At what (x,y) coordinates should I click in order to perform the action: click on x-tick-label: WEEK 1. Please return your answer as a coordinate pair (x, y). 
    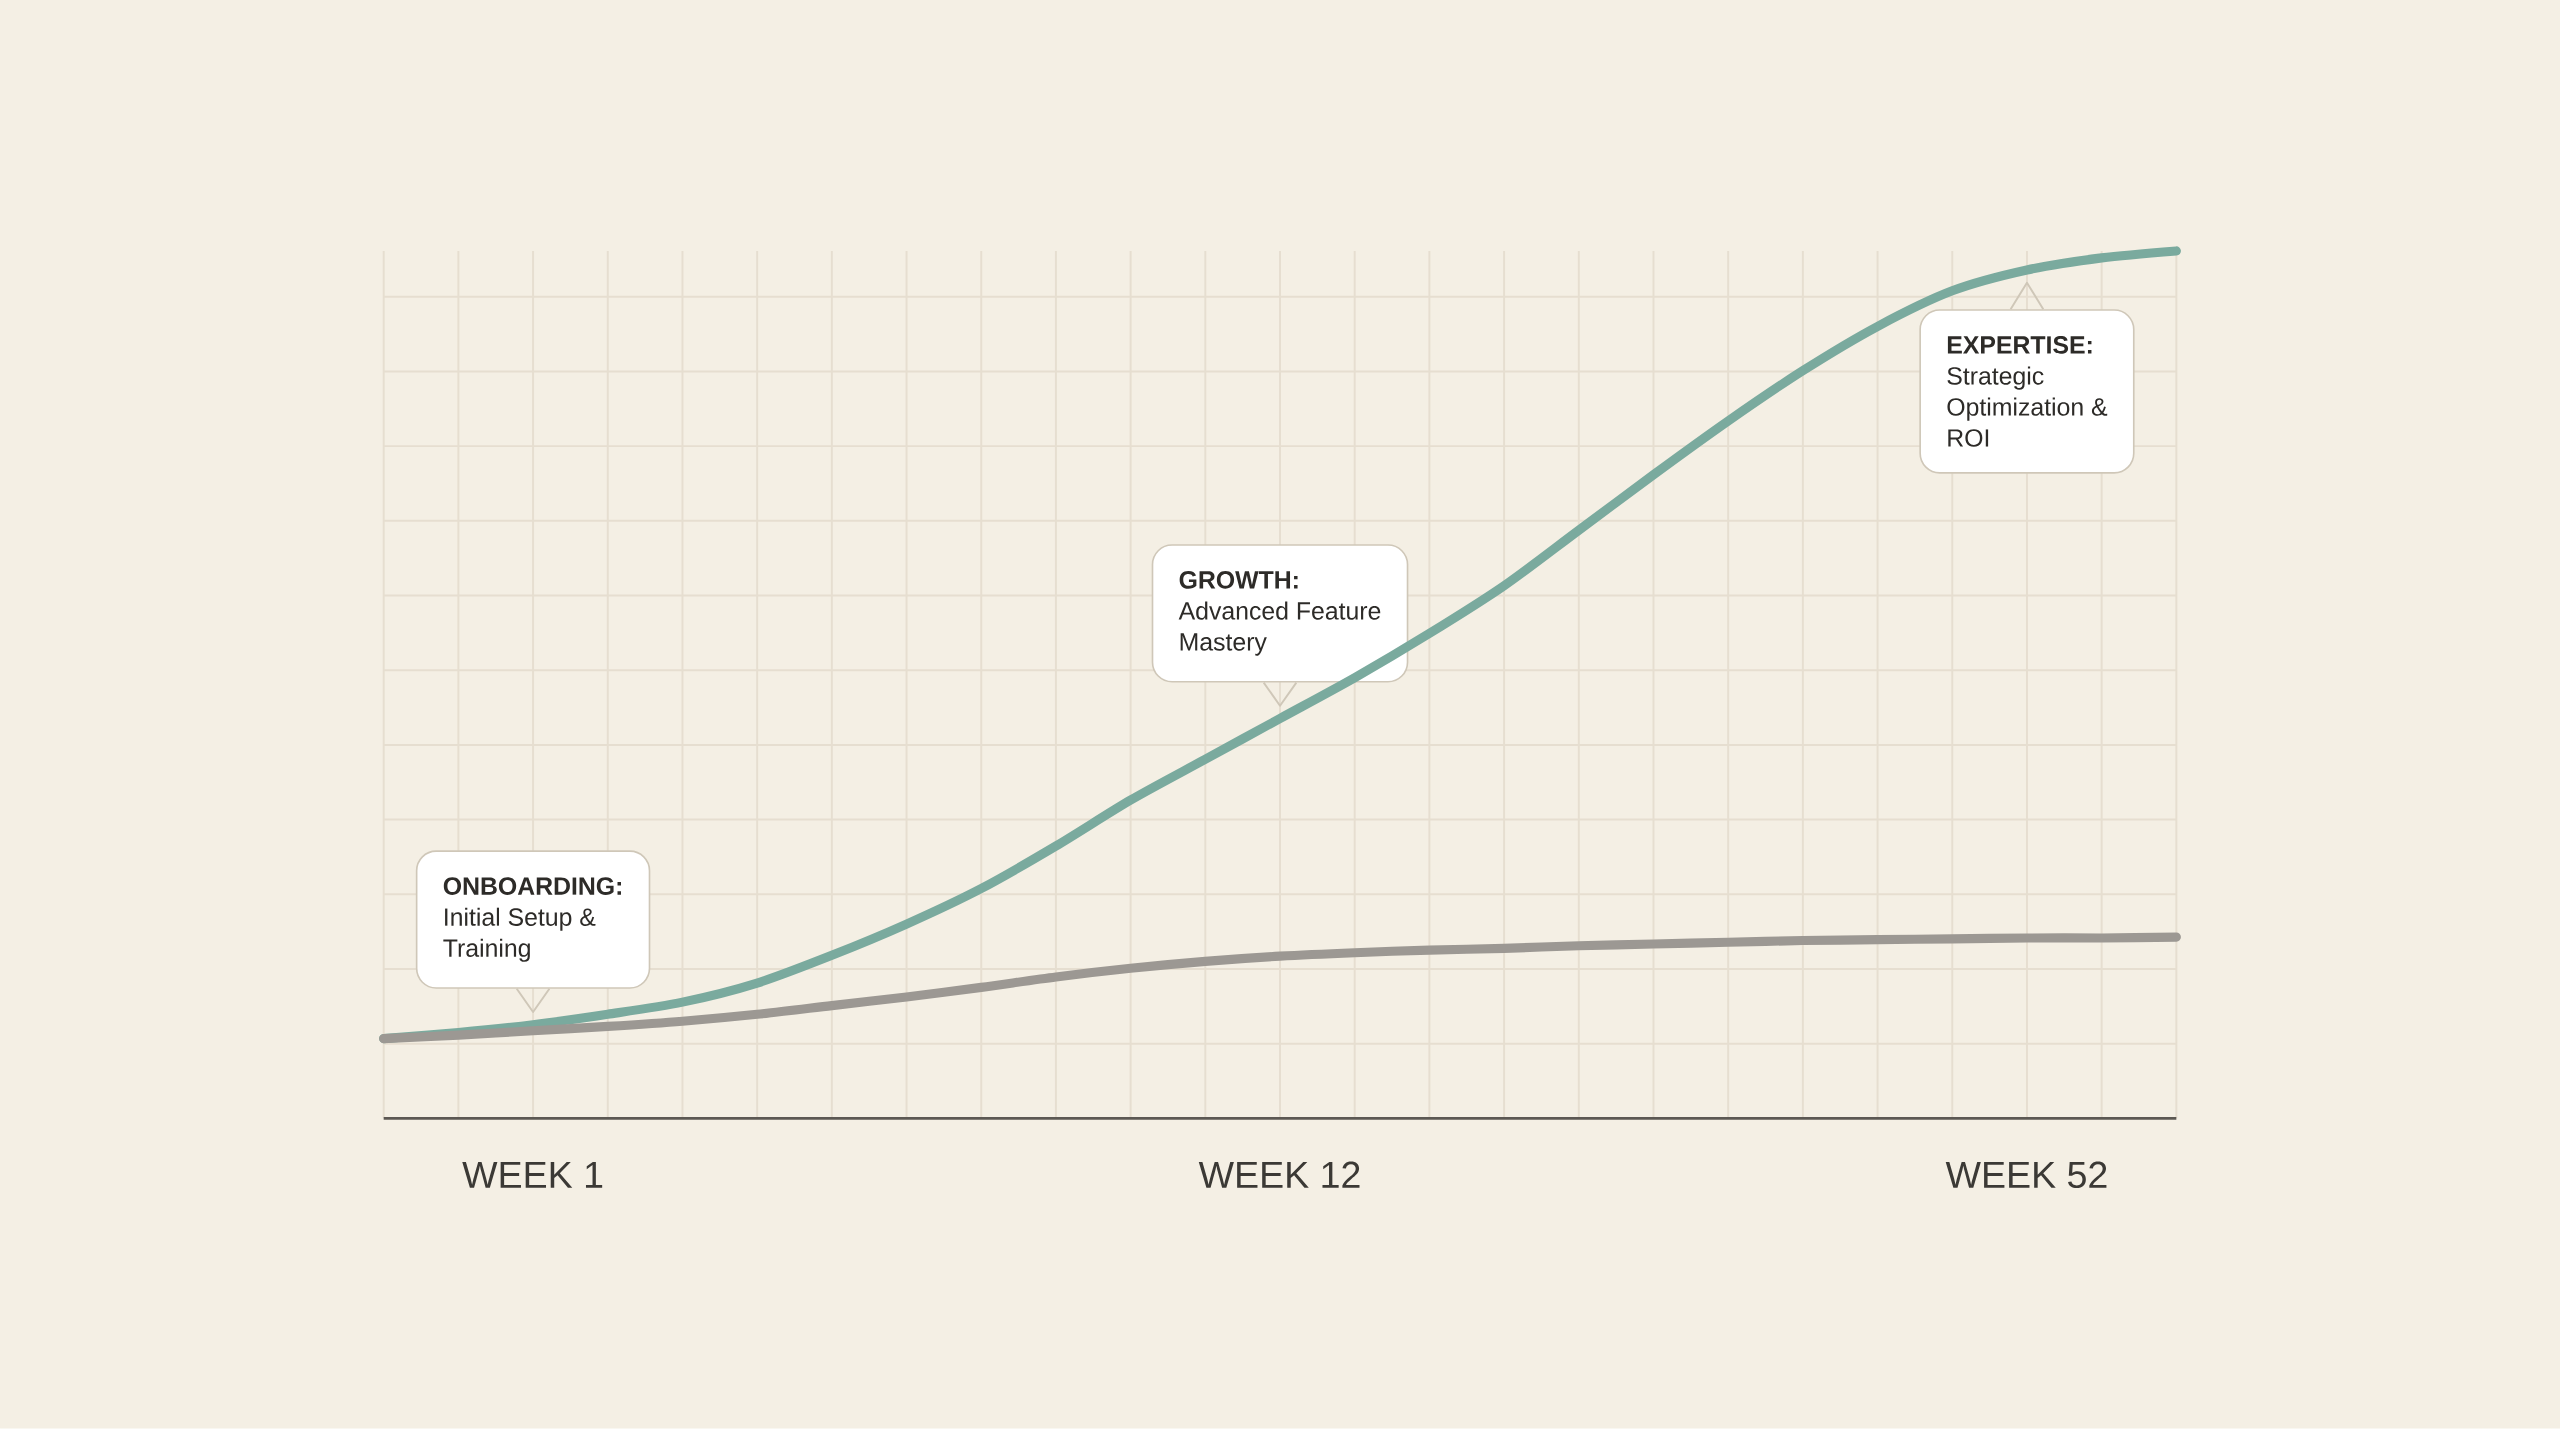
    Looking at the image, I should click on (532, 1175).